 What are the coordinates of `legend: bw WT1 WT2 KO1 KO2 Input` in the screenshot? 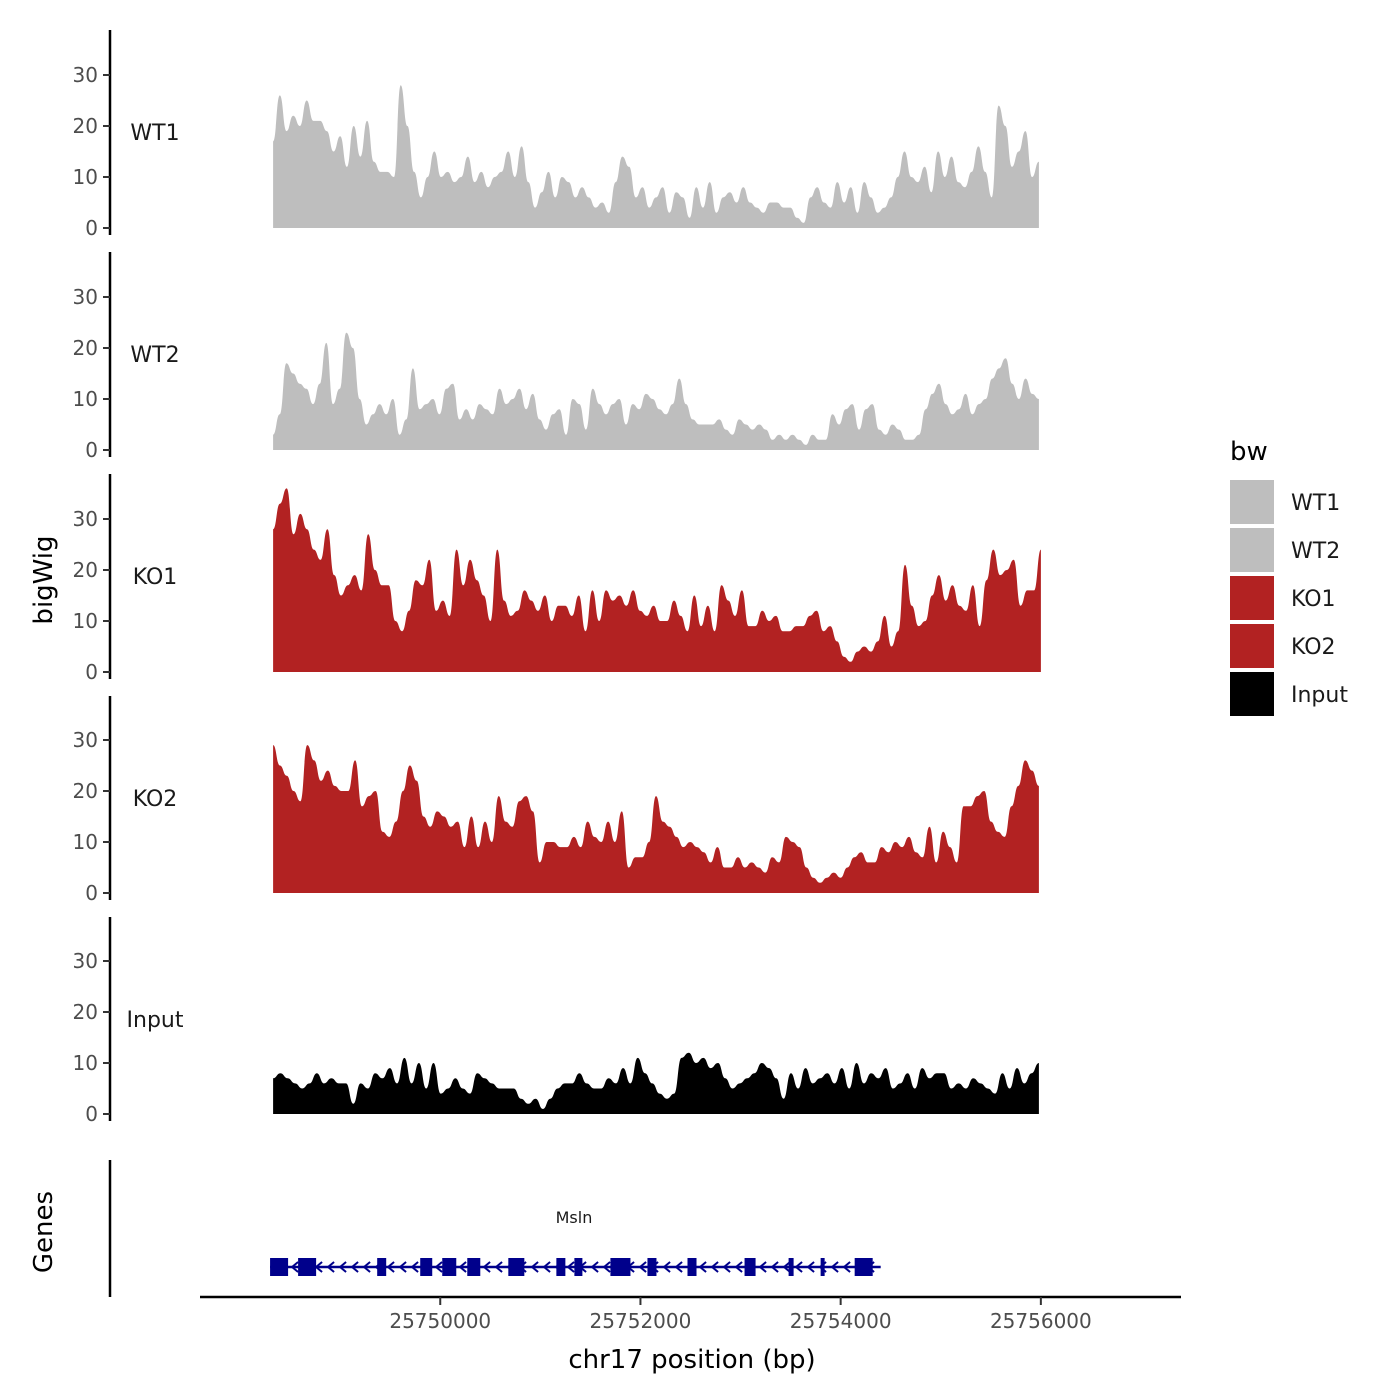 It's located at (1289, 576).